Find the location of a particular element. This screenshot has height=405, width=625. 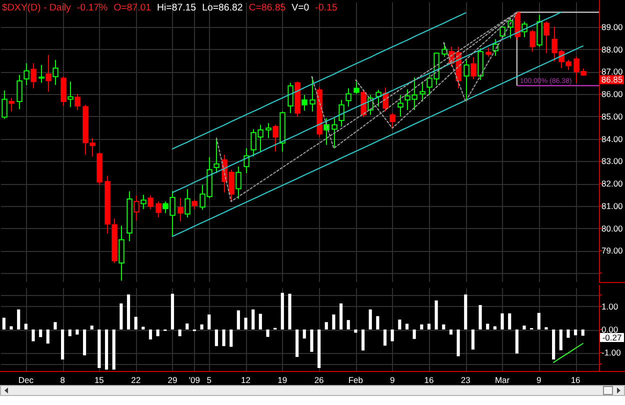

y-tick-label: -1.00 is located at coordinates (612, 353).